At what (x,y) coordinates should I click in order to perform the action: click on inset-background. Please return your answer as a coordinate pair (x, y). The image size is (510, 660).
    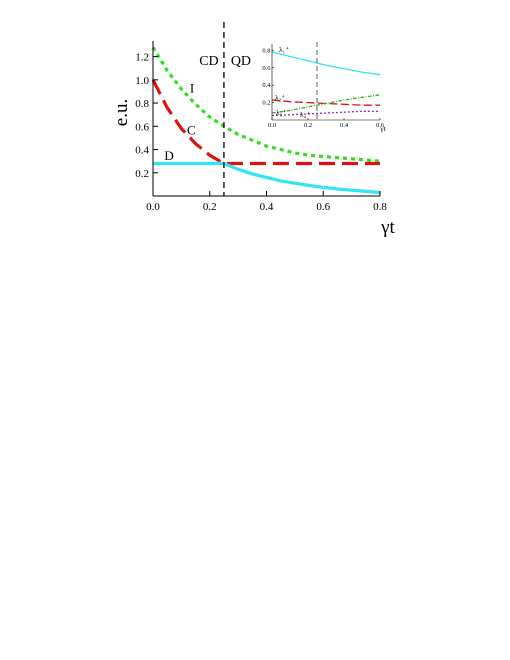
    Looking at the image, I should click on (321, 90).